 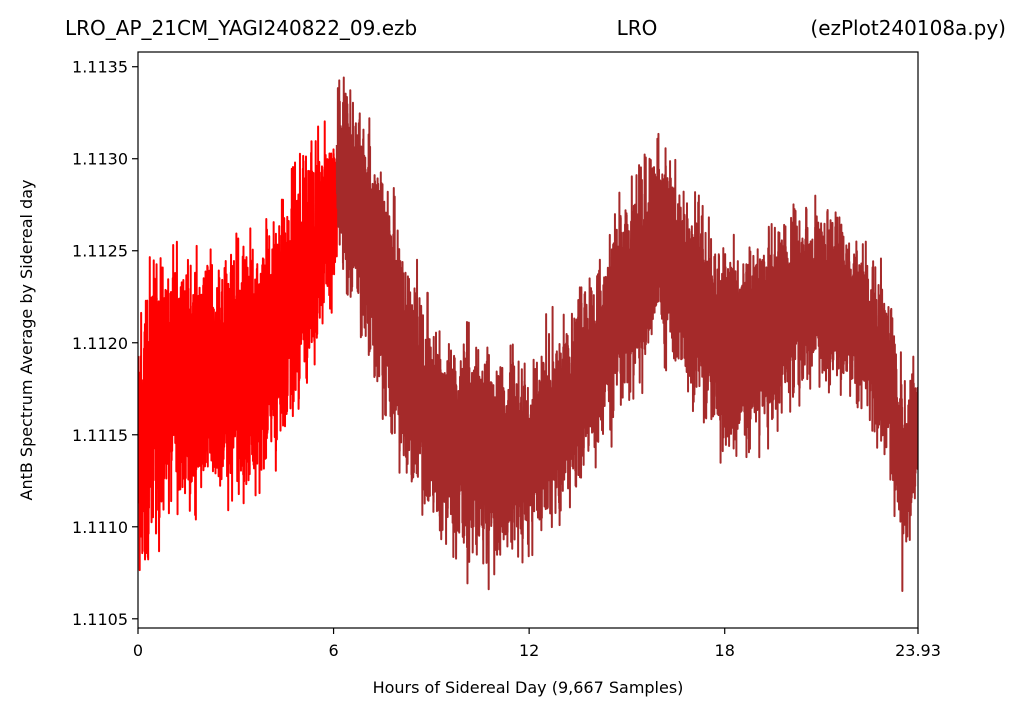 What do you see at coordinates (100, 251) in the screenshot?
I see `y-tick-label: 1.1125` at bounding box center [100, 251].